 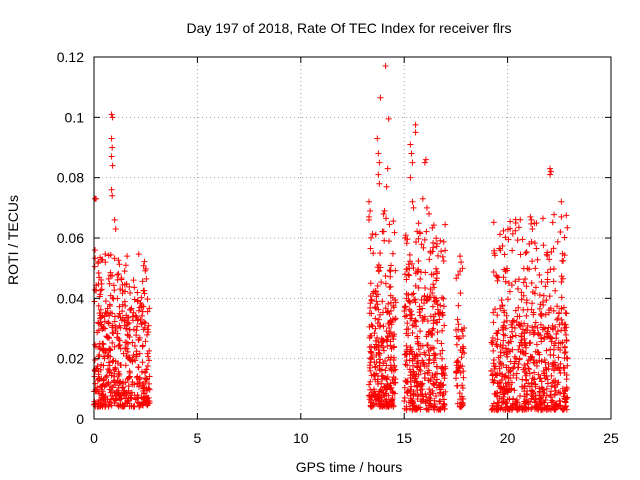 What do you see at coordinates (70, 298) in the screenshot?
I see `y-tick-label: 0.04` at bounding box center [70, 298].